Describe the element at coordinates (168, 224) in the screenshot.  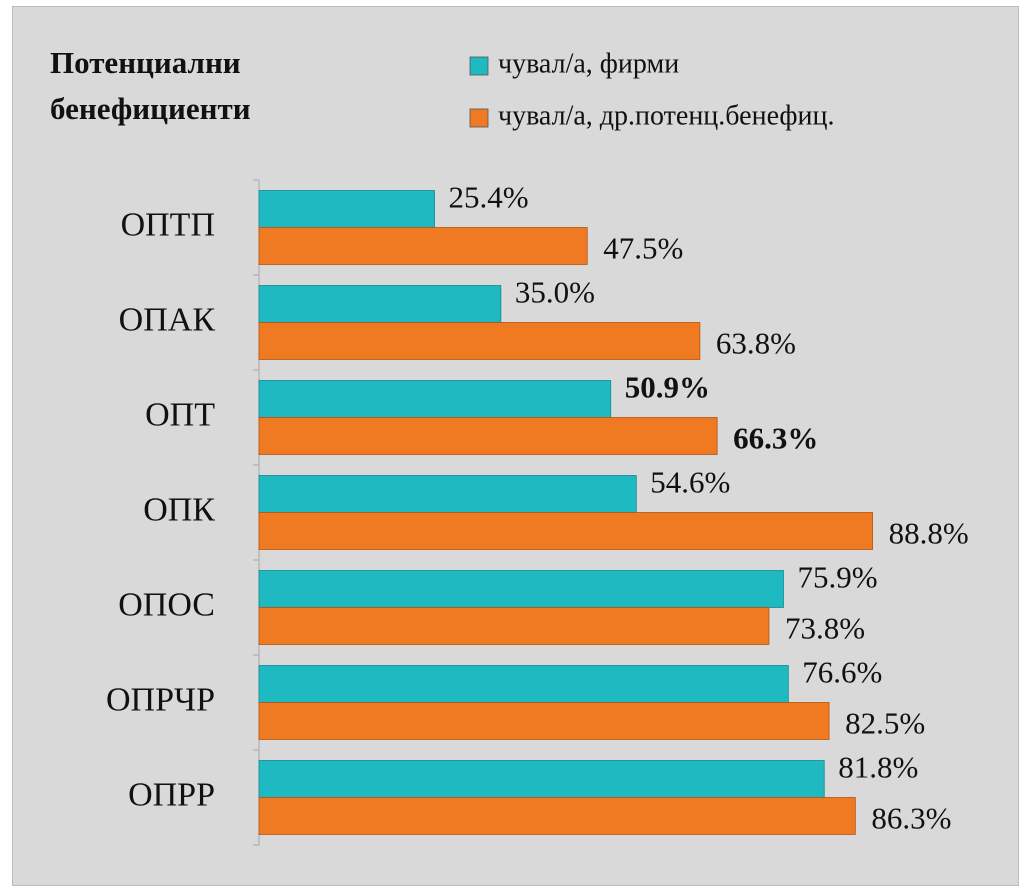
I see `category-label: ОПТП` at that location.